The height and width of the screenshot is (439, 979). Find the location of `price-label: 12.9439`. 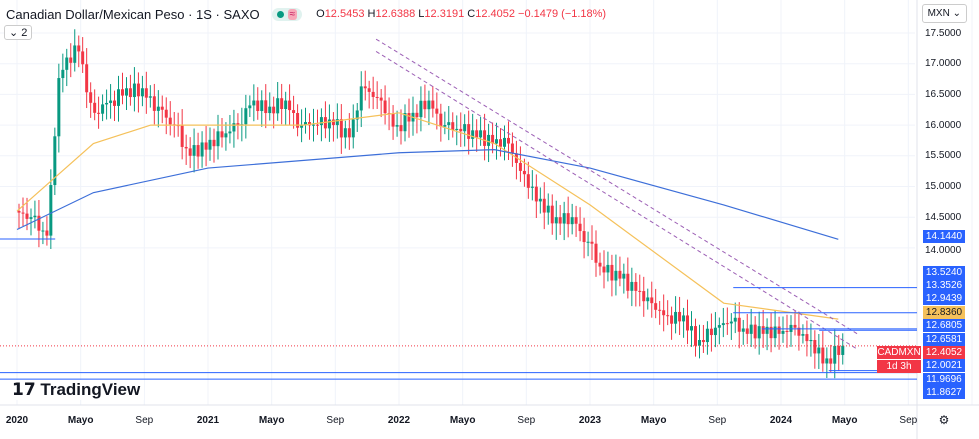

price-label: 12.9439 is located at coordinates (944, 299).